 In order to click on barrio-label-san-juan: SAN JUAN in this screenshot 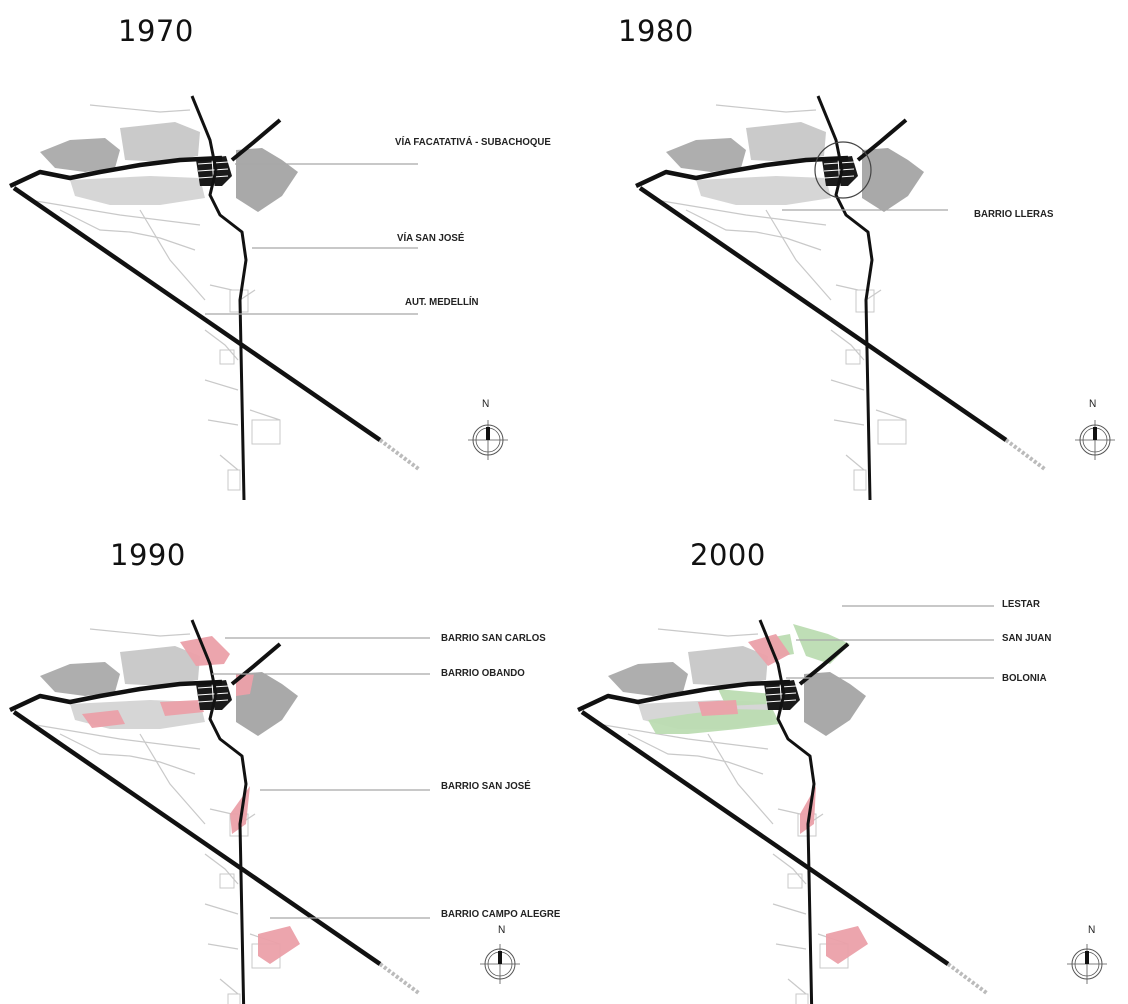, I will do `click(1027, 638)`.